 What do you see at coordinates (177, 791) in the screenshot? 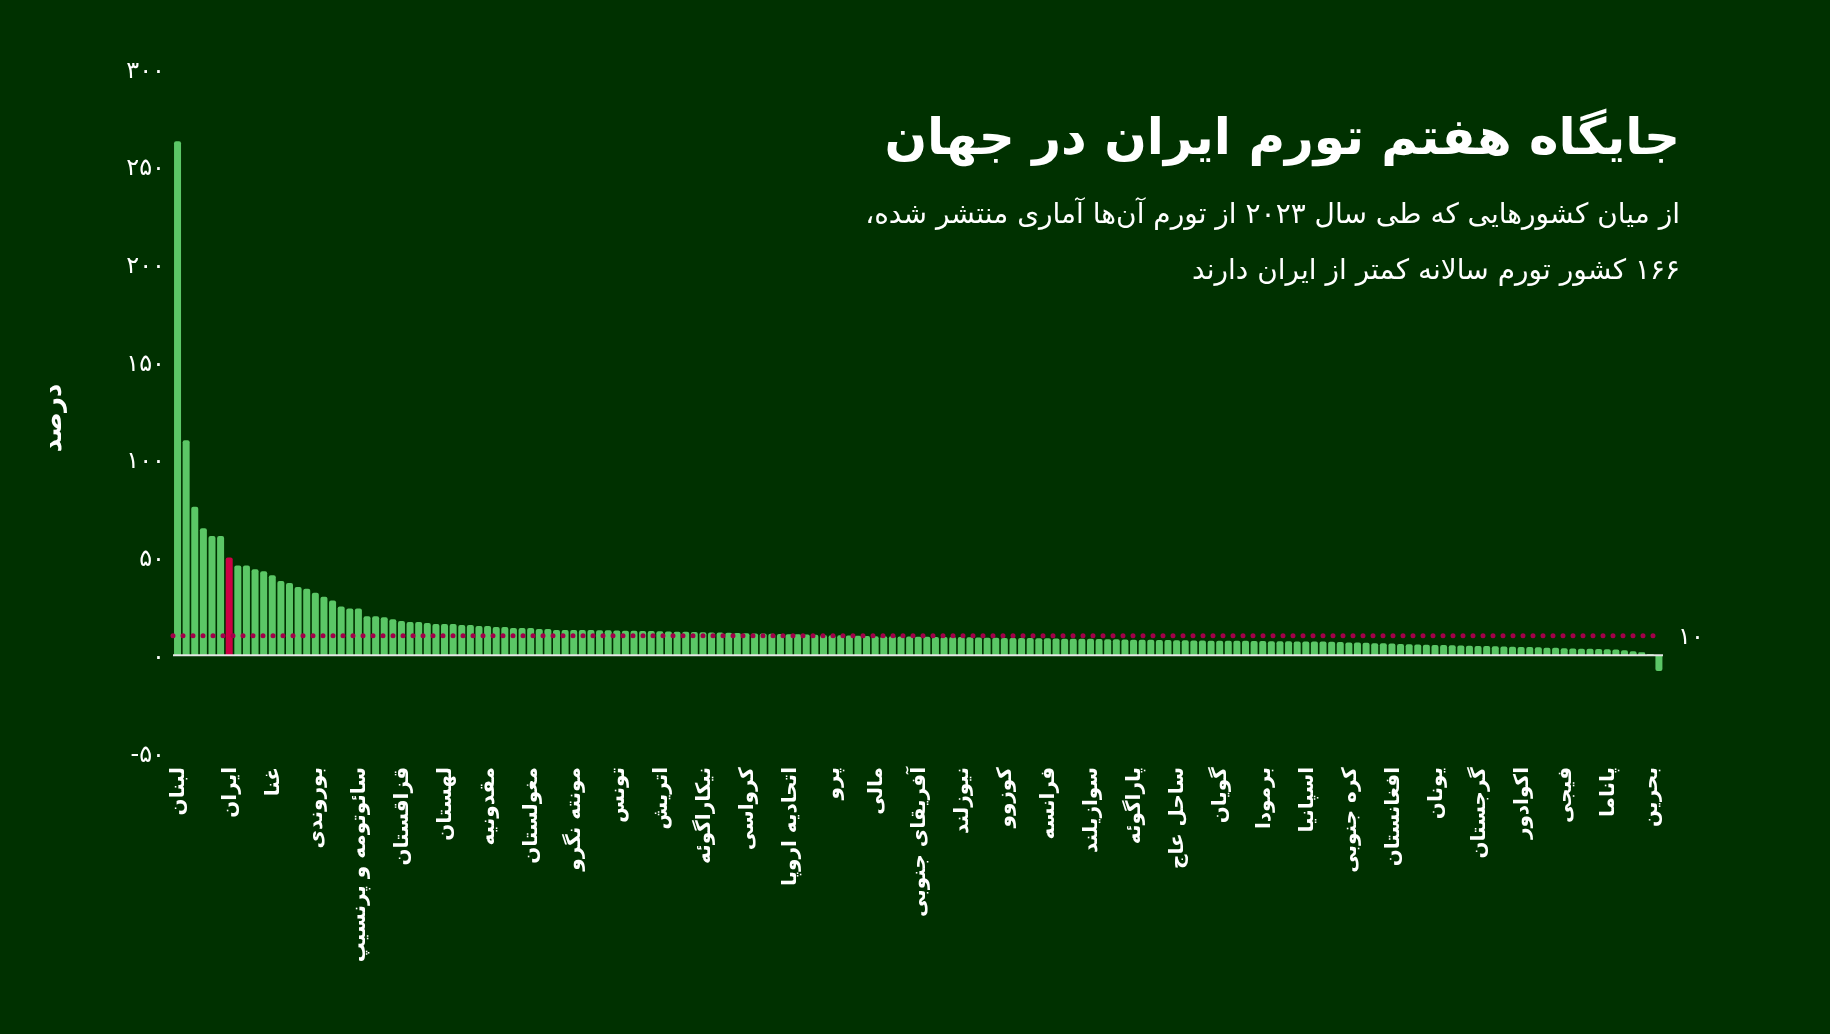
I see `x-tick-label: لبنان` at bounding box center [177, 791].